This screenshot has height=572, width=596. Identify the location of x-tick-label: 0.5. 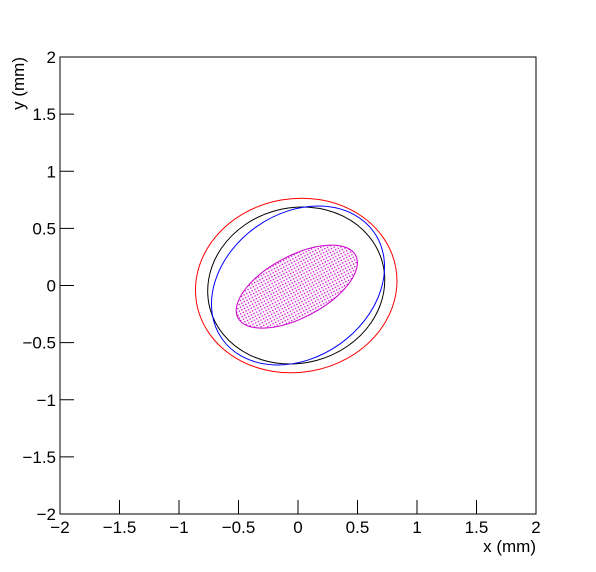
(358, 527).